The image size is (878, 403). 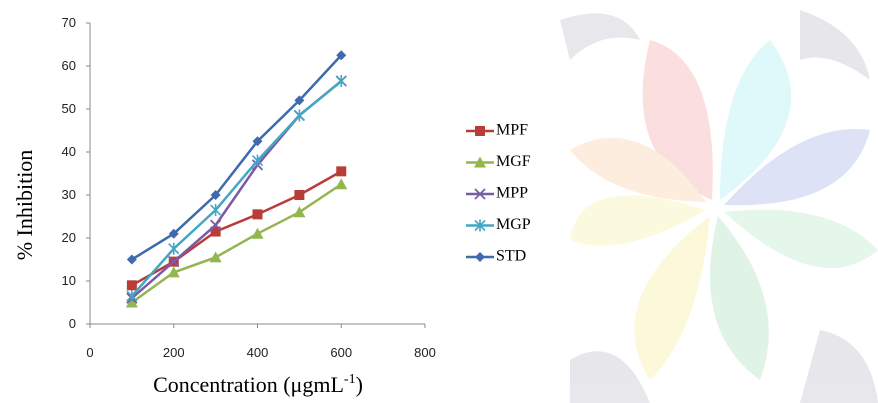 What do you see at coordinates (513, 224) in the screenshot?
I see `legend-label: MGP` at bounding box center [513, 224].